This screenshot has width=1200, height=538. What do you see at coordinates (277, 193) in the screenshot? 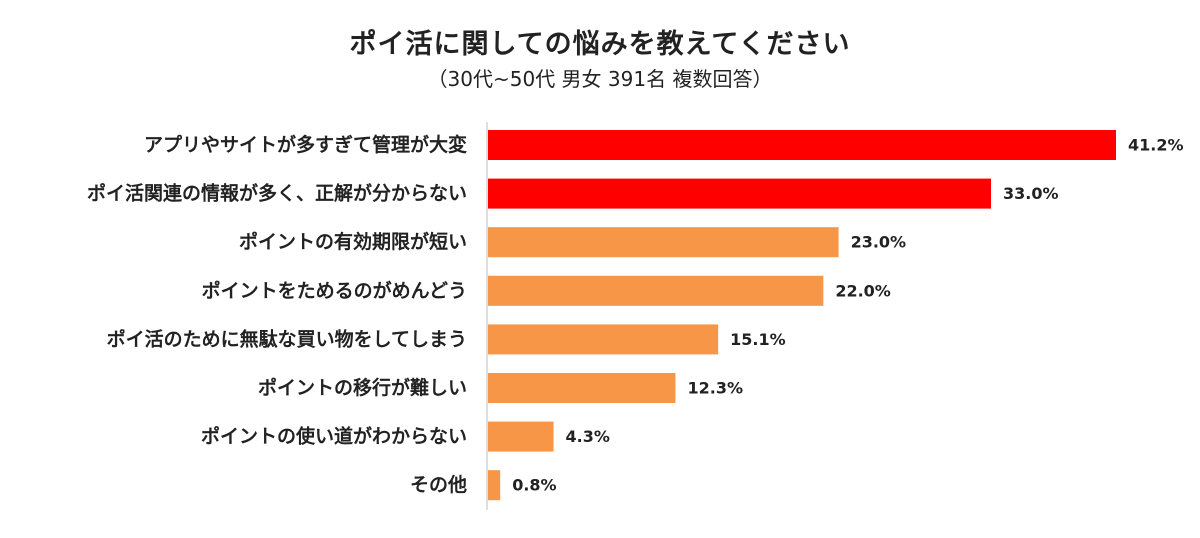
I see `category-label: ポイ活関連の情報が多く、正解が分からない` at bounding box center [277, 193].